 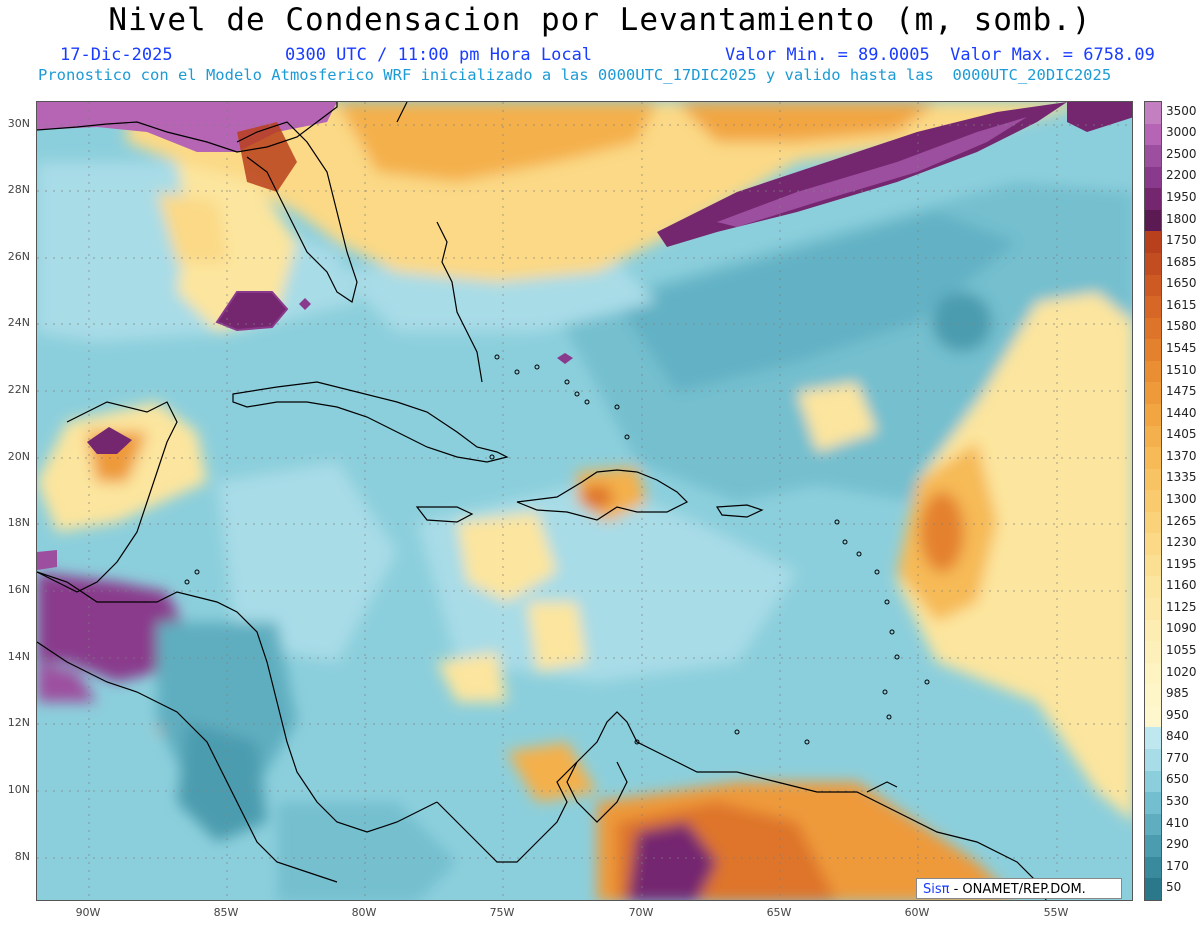 What do you see at coordinates (1181, 520) in the screenshot?
I see `color-scale-label: 1265` at bounding box center [1181, 520].